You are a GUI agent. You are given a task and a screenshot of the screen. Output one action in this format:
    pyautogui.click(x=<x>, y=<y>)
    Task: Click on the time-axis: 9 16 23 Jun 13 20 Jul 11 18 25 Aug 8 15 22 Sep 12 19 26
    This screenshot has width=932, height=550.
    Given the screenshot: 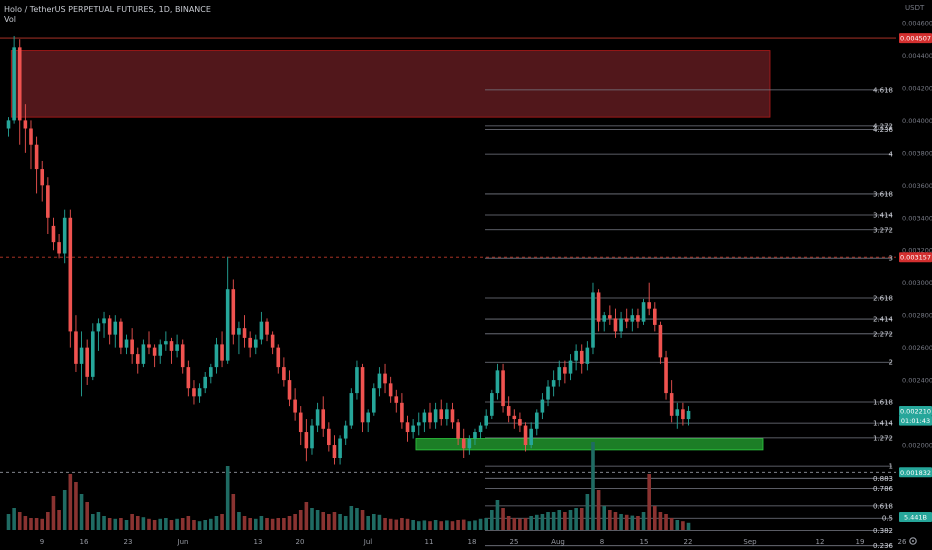 What is the action you would take?
    pyautogui.click(x=473, y=542)
    